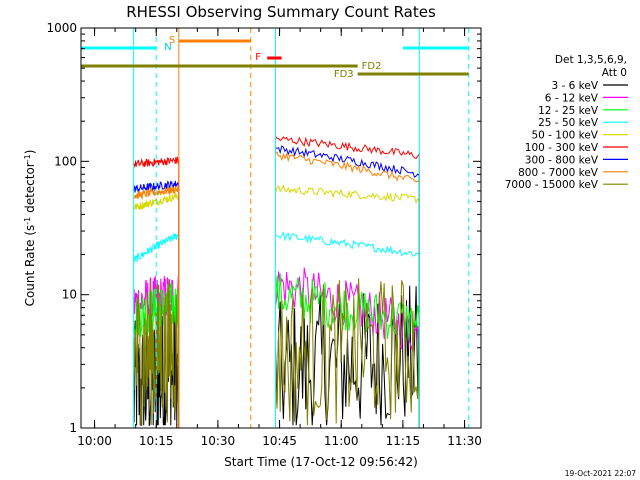  I want to click on y-tick-label-2: 100, so click(65, 161).